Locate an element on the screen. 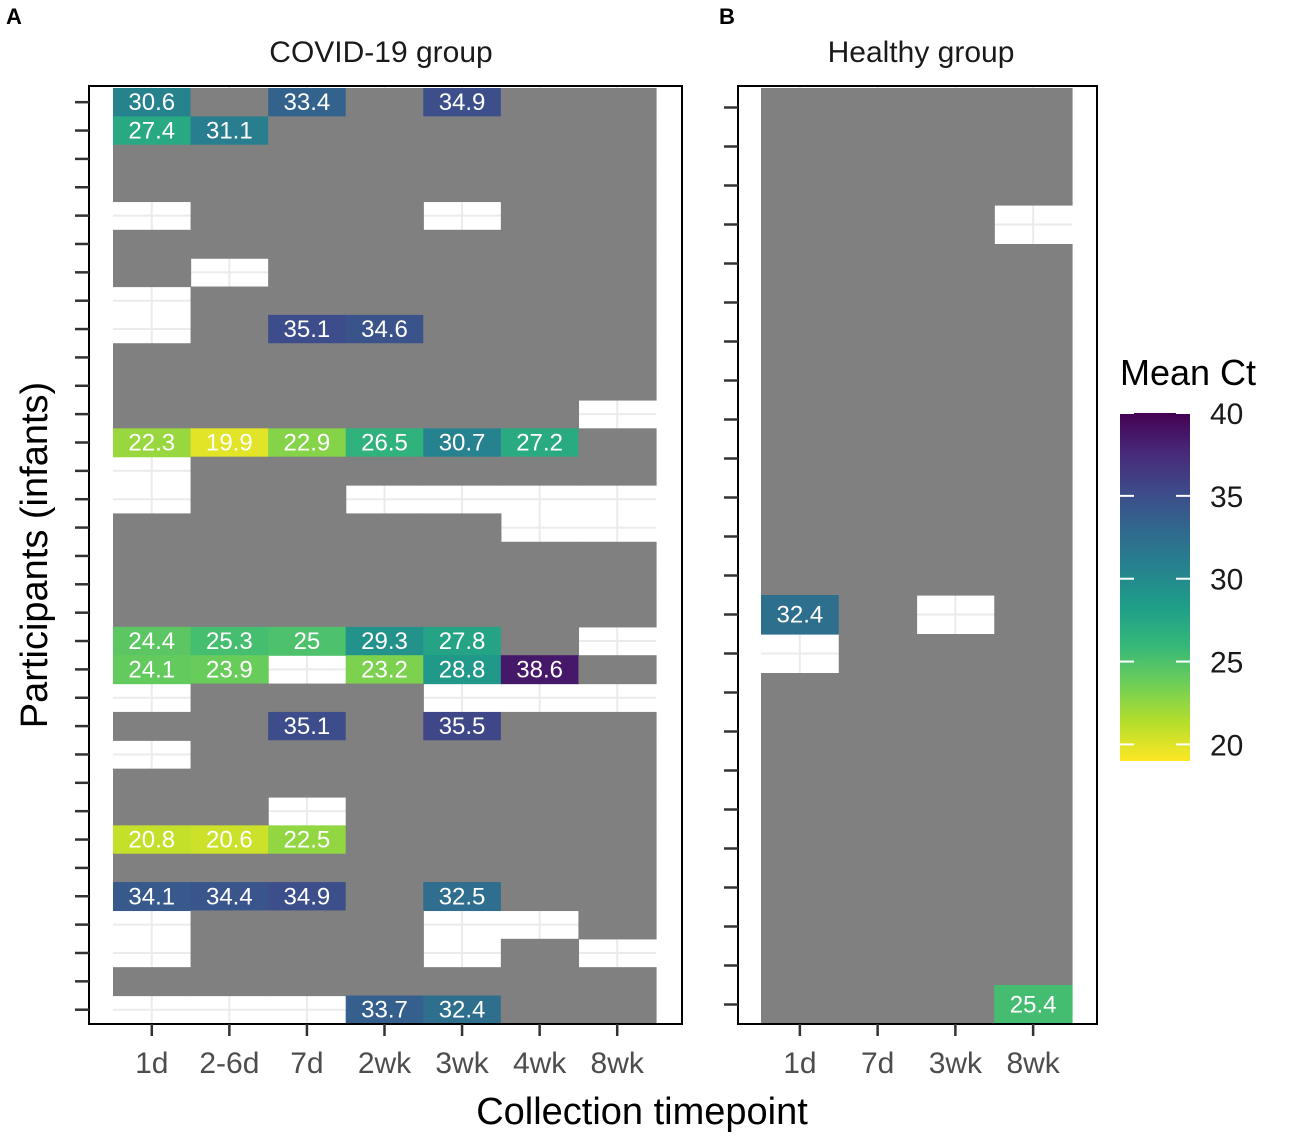  cell-value-label: 34.1 is located at coordinates (151, 896).